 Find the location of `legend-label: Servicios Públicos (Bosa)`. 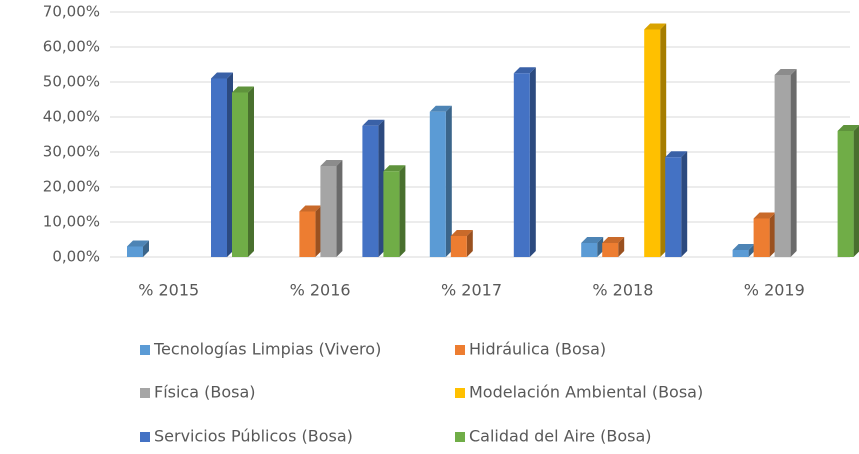

legend-label: Servicios Públicos (Bosa) is located at coordinates (253, 436).